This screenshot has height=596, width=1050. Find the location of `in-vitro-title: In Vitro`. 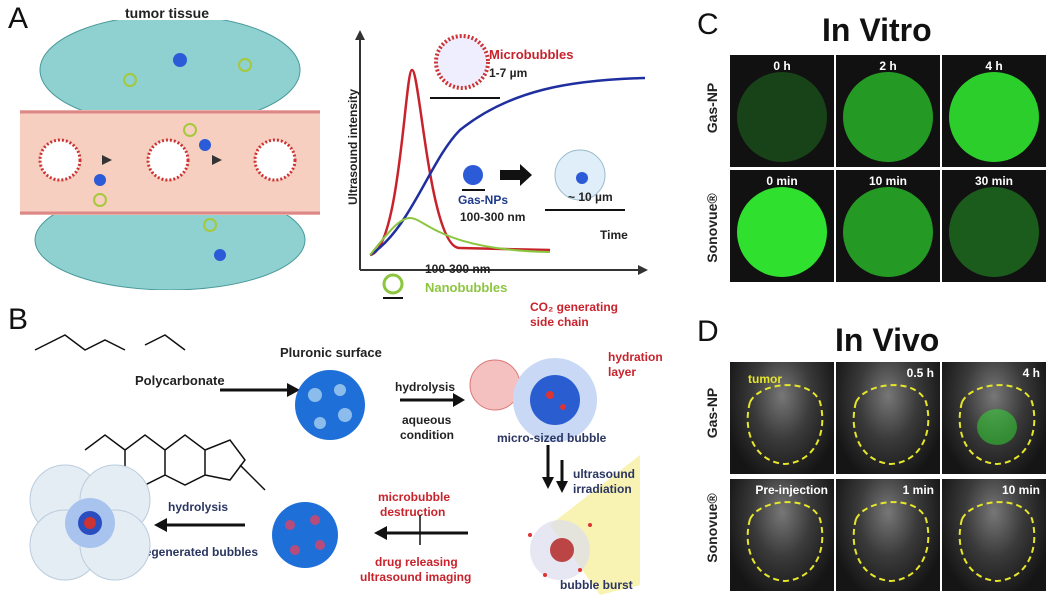

in-vitro-title: In Vitro is located at coordinates (877, 30).